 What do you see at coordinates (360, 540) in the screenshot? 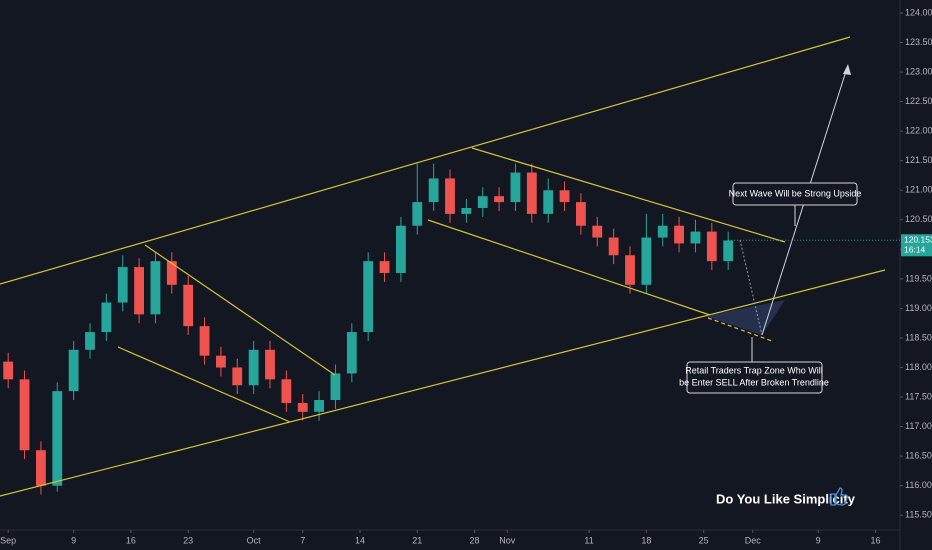
I see `x-tick-label: 14` at bounding box center [360, 540].